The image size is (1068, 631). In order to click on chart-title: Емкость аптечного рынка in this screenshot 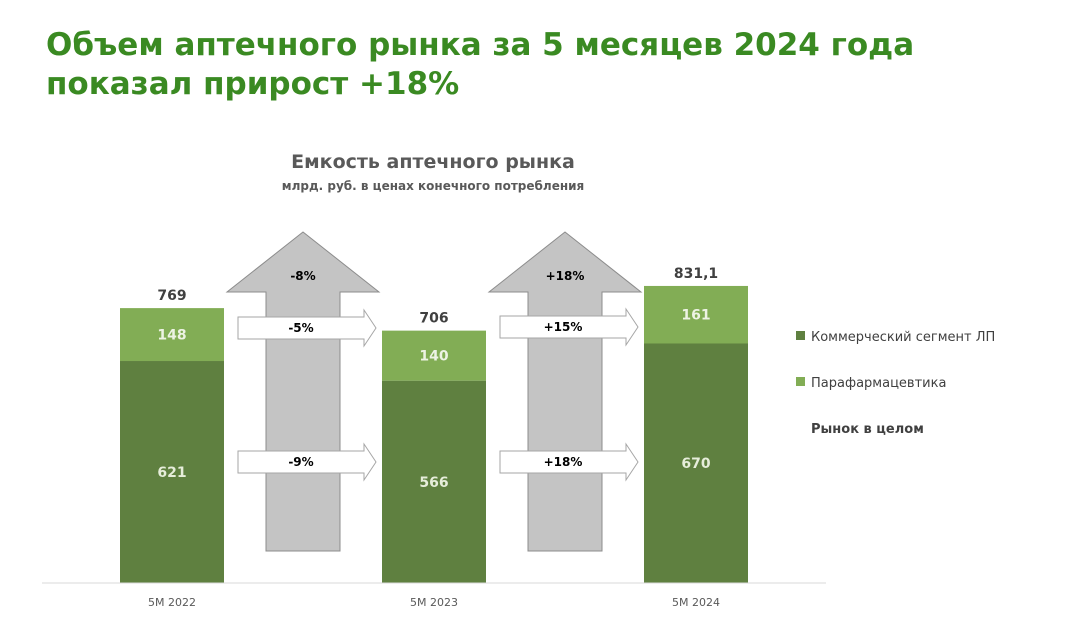, I will do `click(433, 162)`.